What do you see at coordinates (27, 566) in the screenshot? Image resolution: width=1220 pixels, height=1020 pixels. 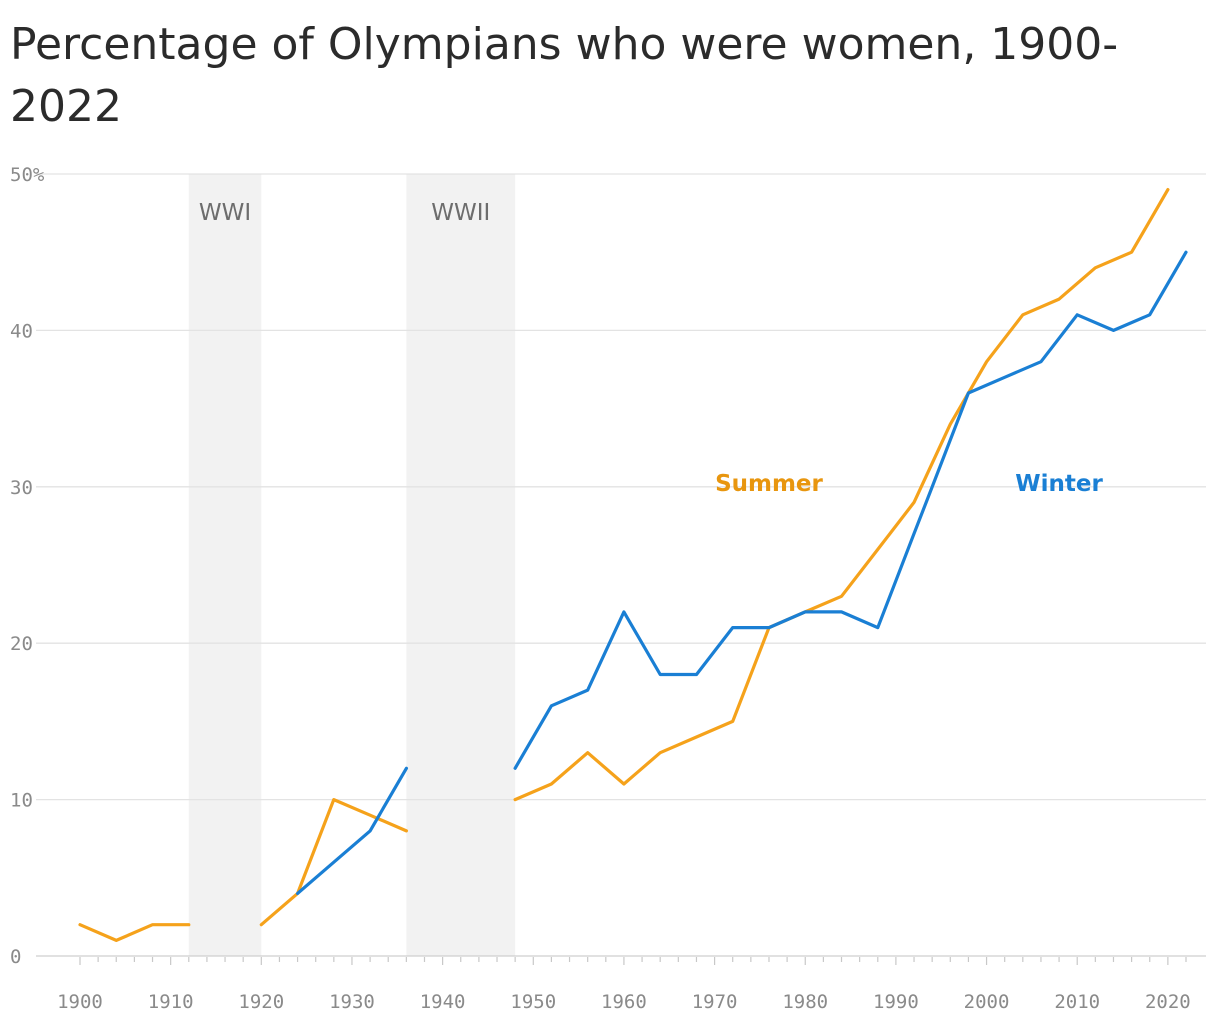 I see `y-axis-ticks: 0 10 20 30 40 50%` at bounding box center [27, 566].